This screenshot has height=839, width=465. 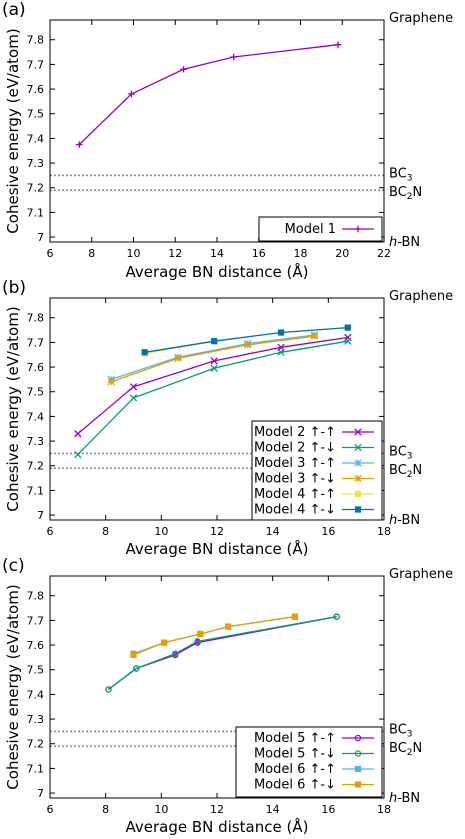 What do you see at coordinates (273, 531) in the screenshot?
I see `x-tick-label: 14` at bounding box center [273, 531].